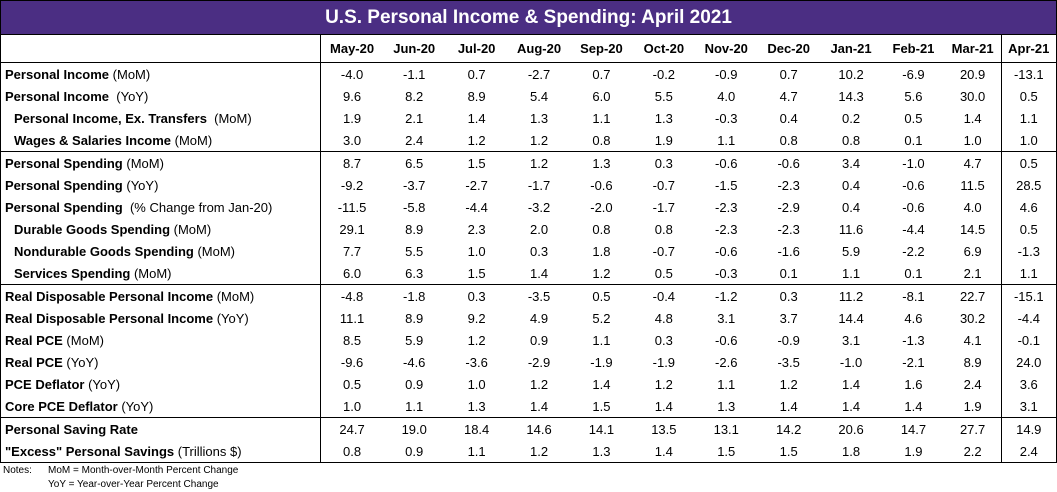  What do you see at coordinates (972, 229) in the screenshot?
I see `value-cell: 14.5` at bounding box center [972, 229].